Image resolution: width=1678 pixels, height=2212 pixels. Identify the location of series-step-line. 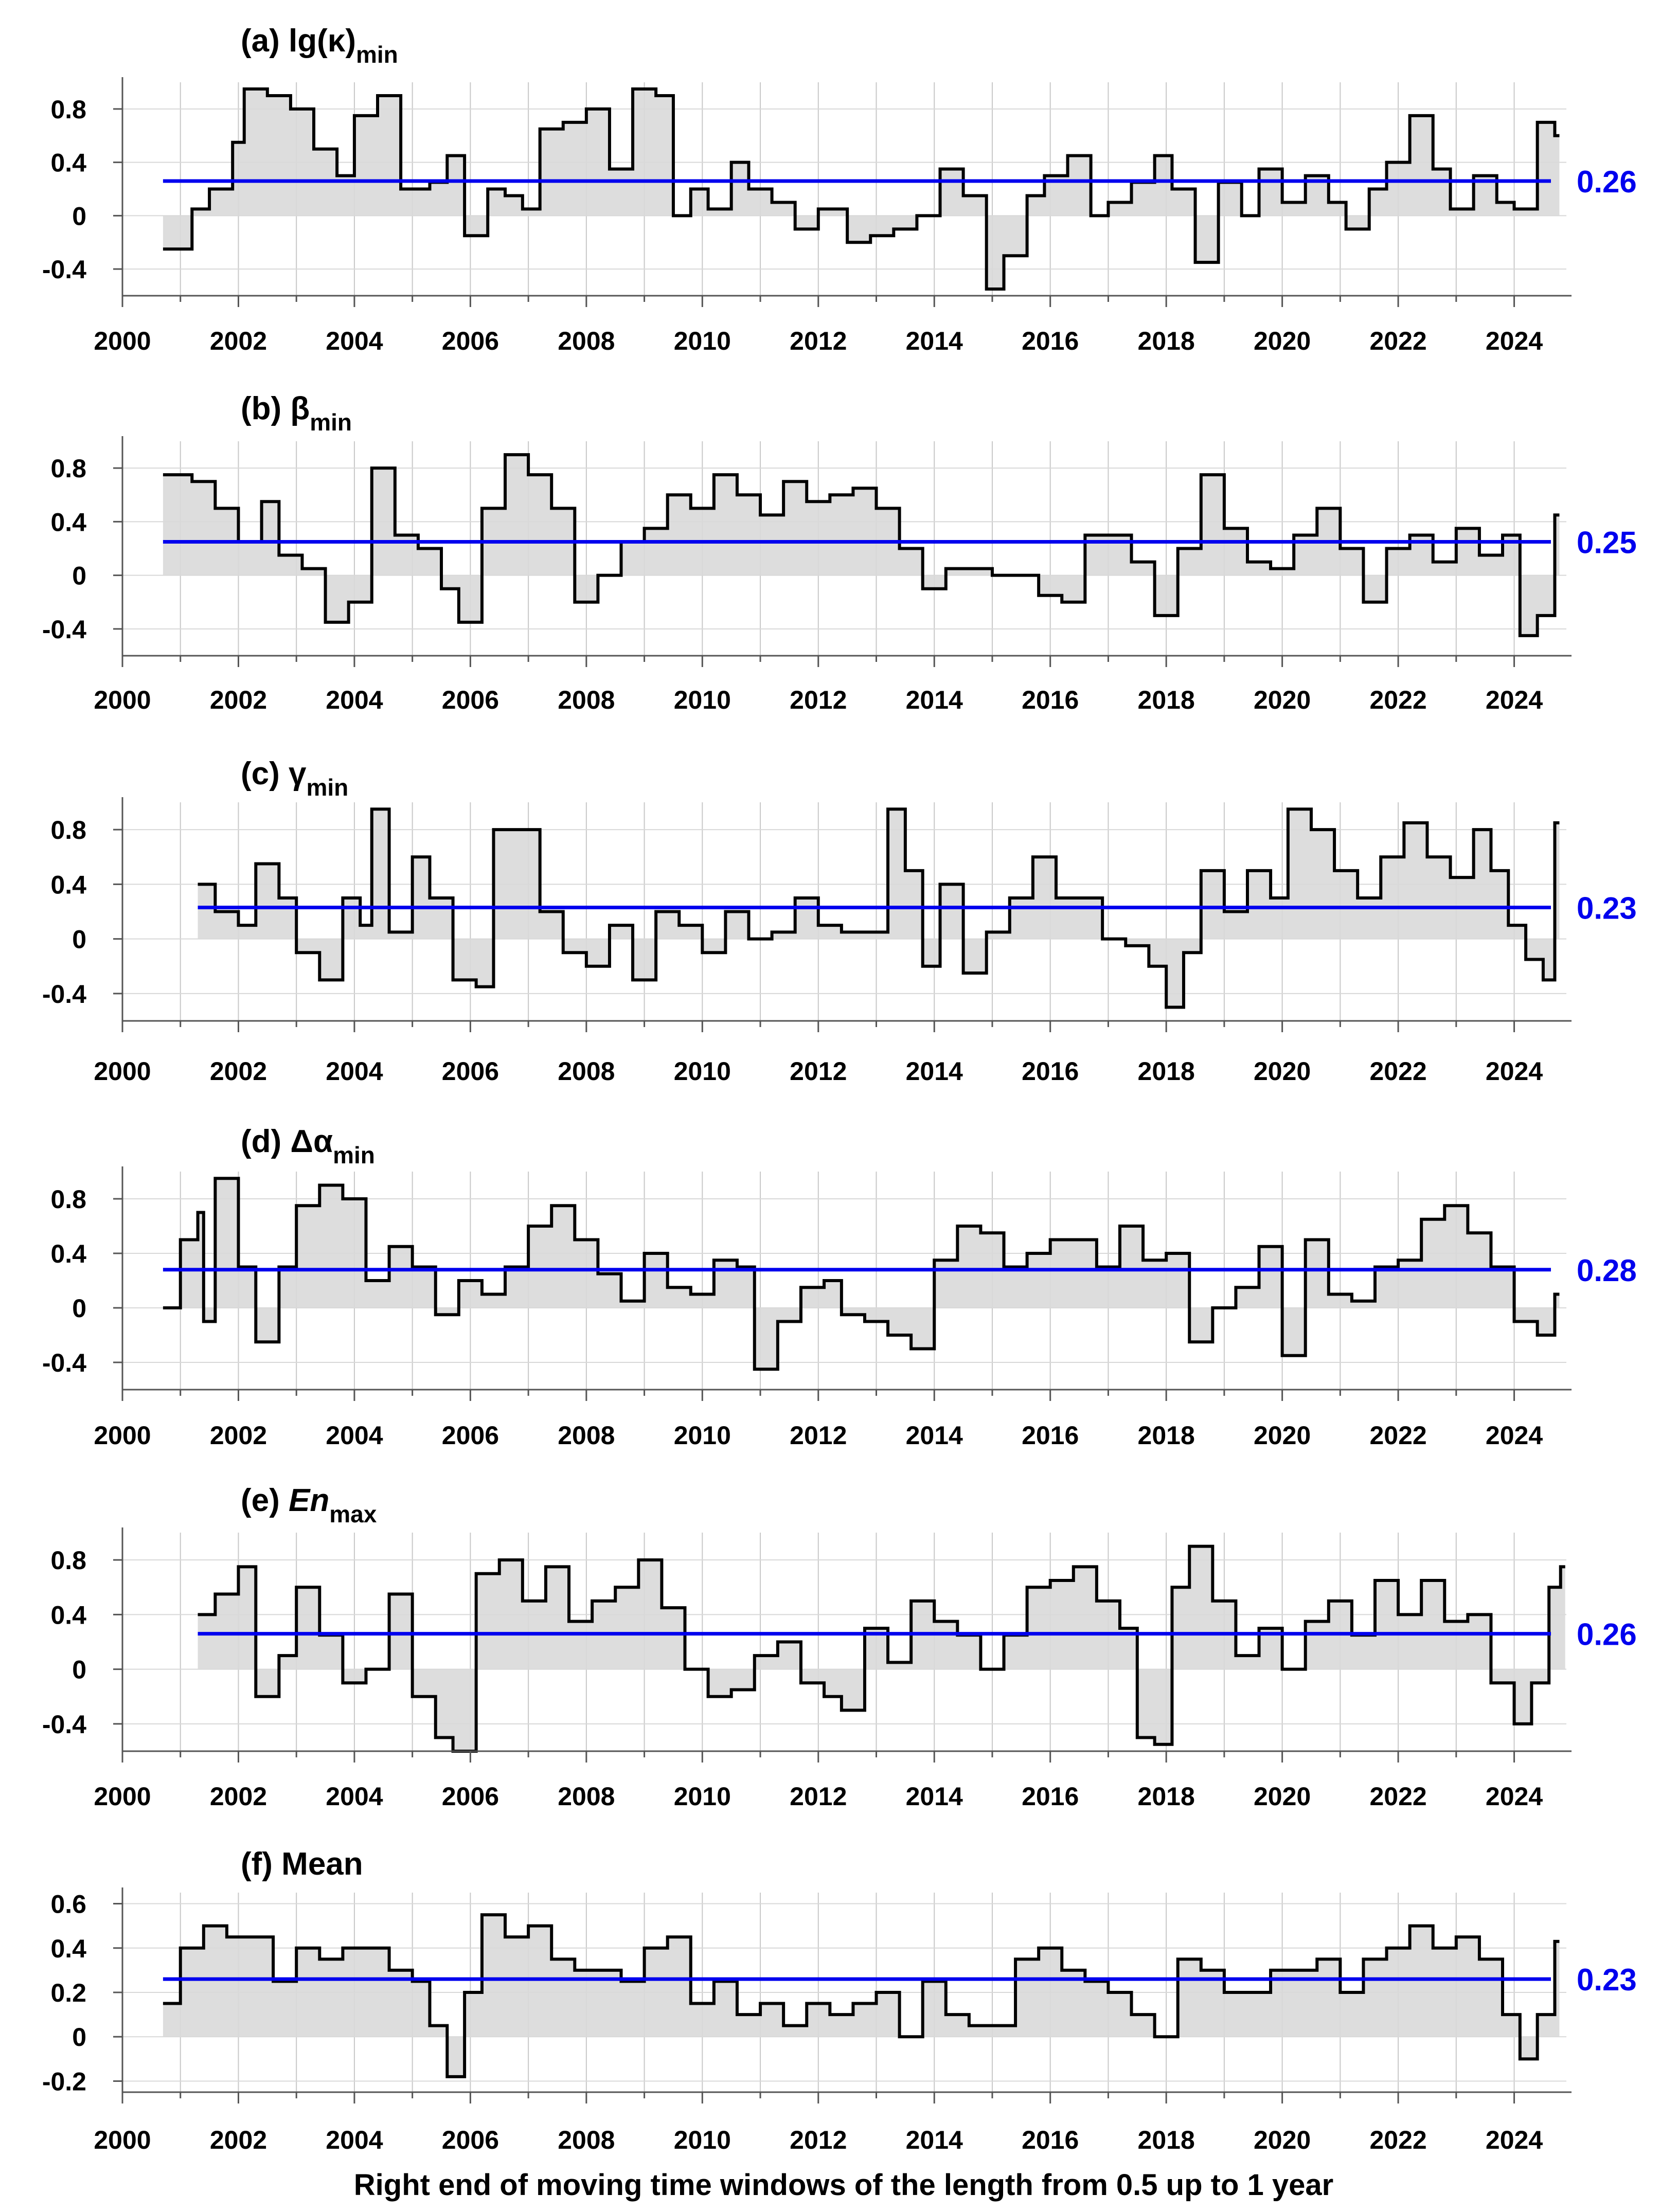
(861, 189).